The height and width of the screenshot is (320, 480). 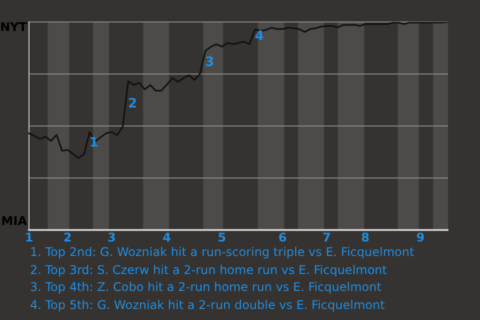 I want to click on annotation: 1, so click(x=93, y=143).